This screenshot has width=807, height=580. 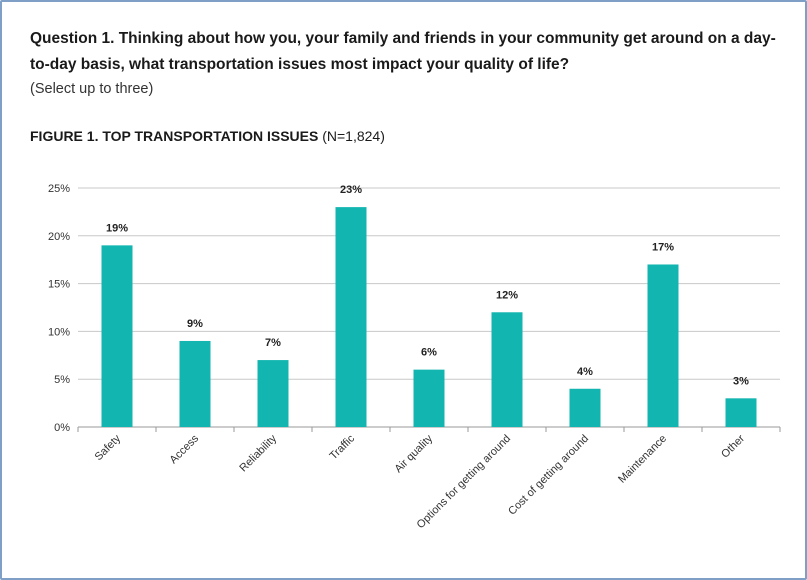 I want to click on x-tick-label: Safety, so click(x=108, y=447).